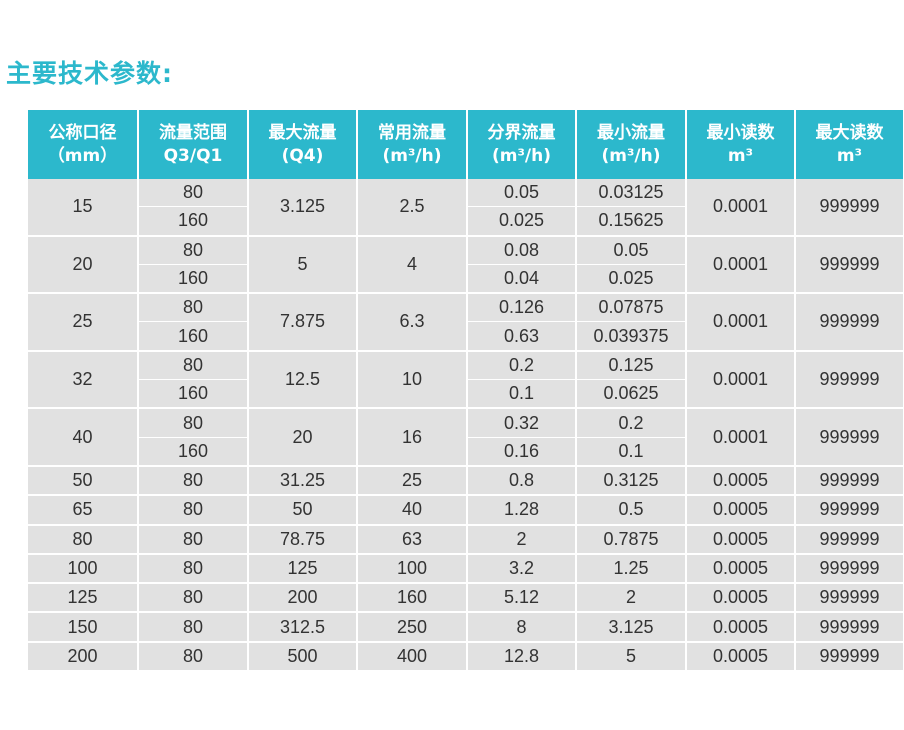  I want to click on cell-min-flow: 2, so click(630, 597).